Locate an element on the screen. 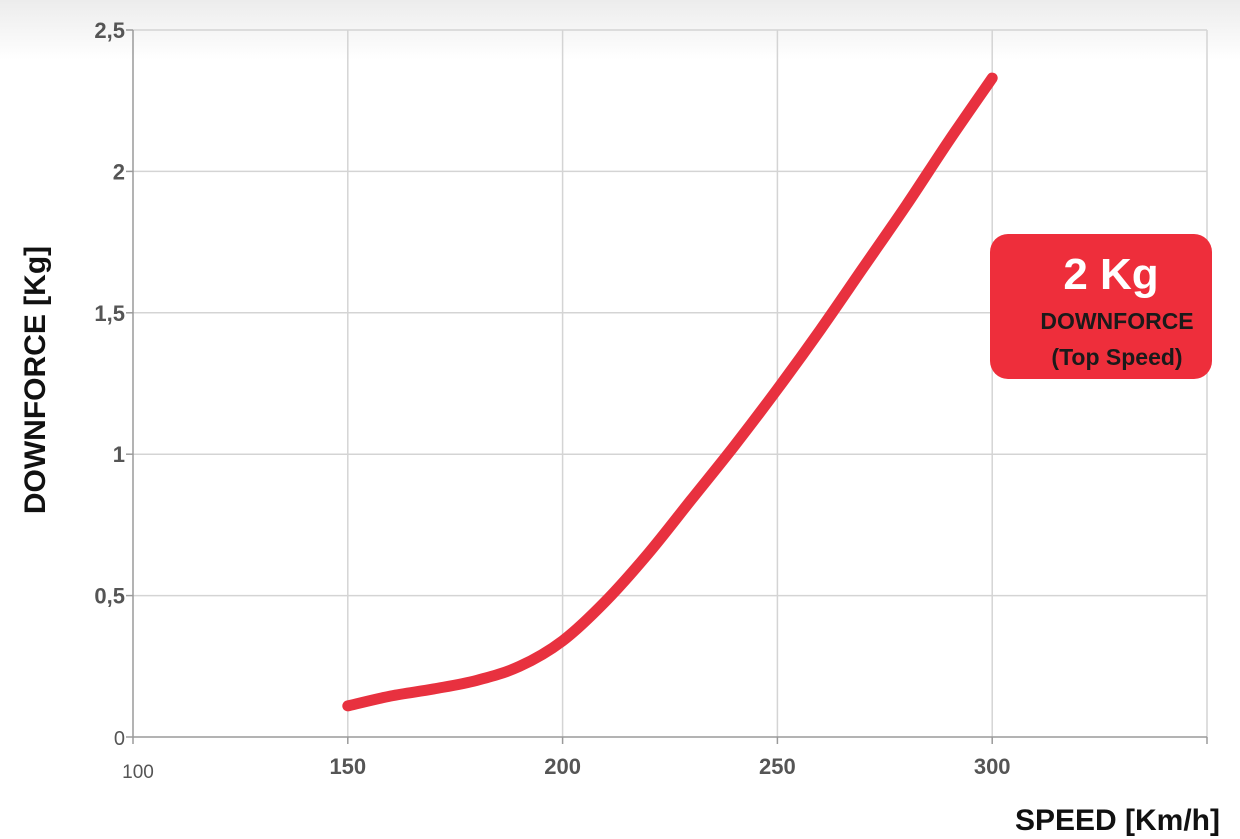 The image size is (1240, 839). y-tick-label: 0,5 is located at coordinates (109, 596).